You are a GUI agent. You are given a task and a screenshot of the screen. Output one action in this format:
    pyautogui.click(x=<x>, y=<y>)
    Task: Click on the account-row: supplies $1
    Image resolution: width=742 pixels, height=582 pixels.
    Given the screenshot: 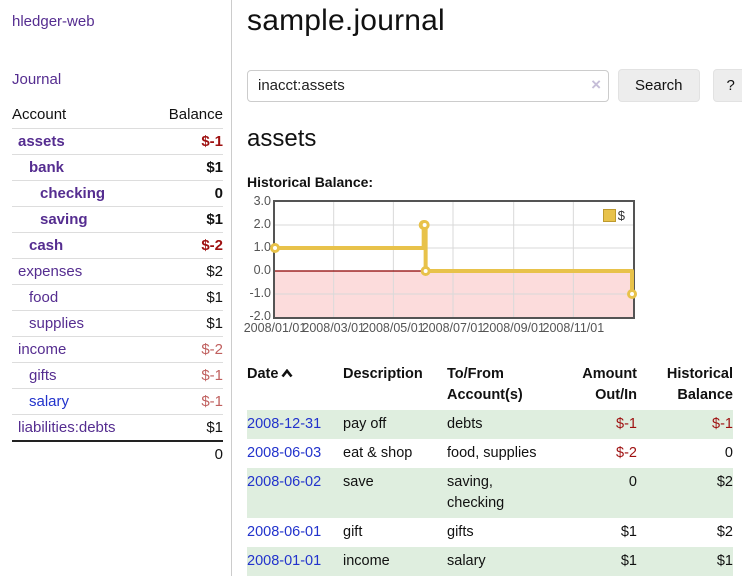 What is the action you would take?
    pyautogui.click(x=117, y=323)
    